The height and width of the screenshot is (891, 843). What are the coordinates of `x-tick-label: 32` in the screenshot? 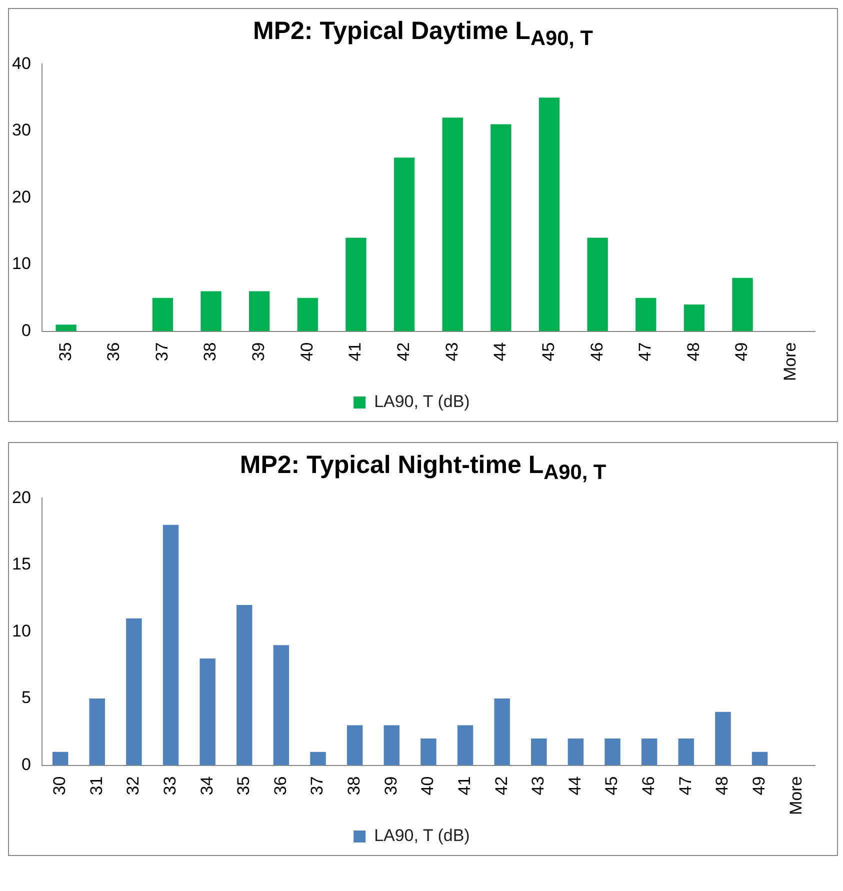 It's located at (133, 786).